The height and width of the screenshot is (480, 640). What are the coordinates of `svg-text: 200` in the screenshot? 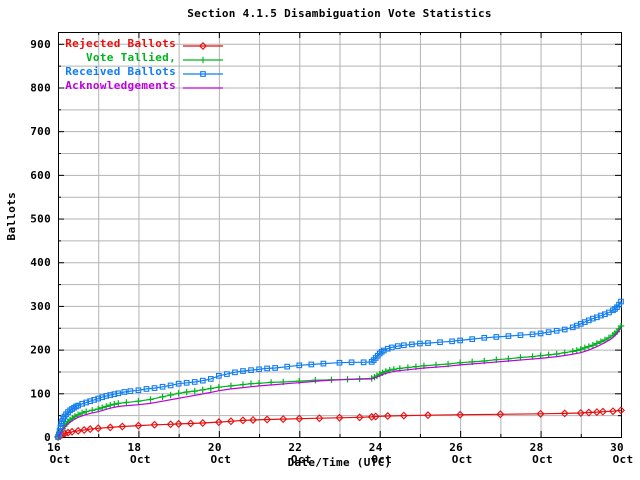 It's located at (40, 350).